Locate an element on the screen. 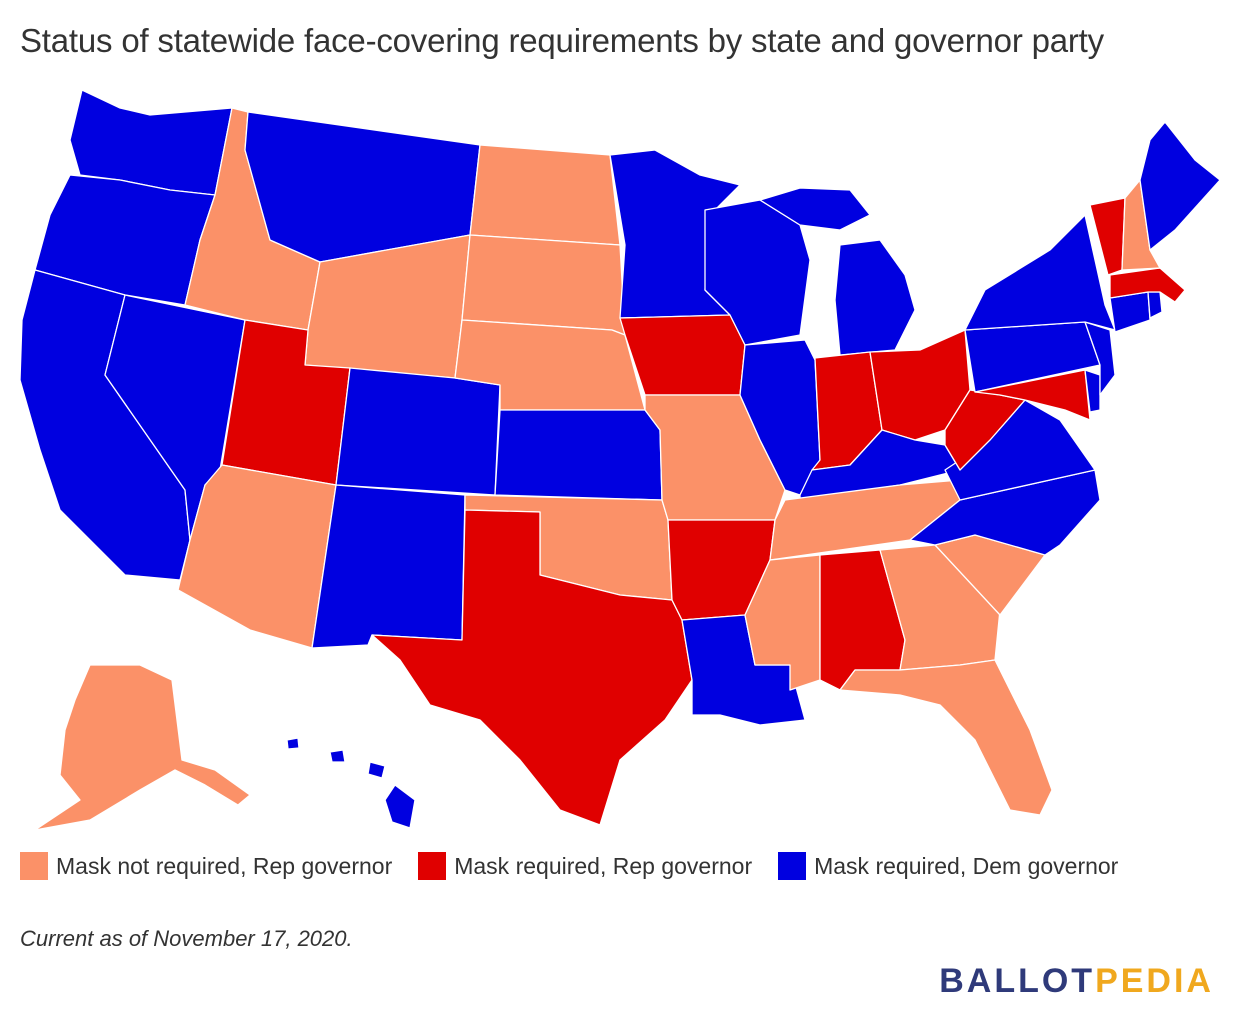  legend-label: Mask required, Rep governor is located at coordinates (603, 865).